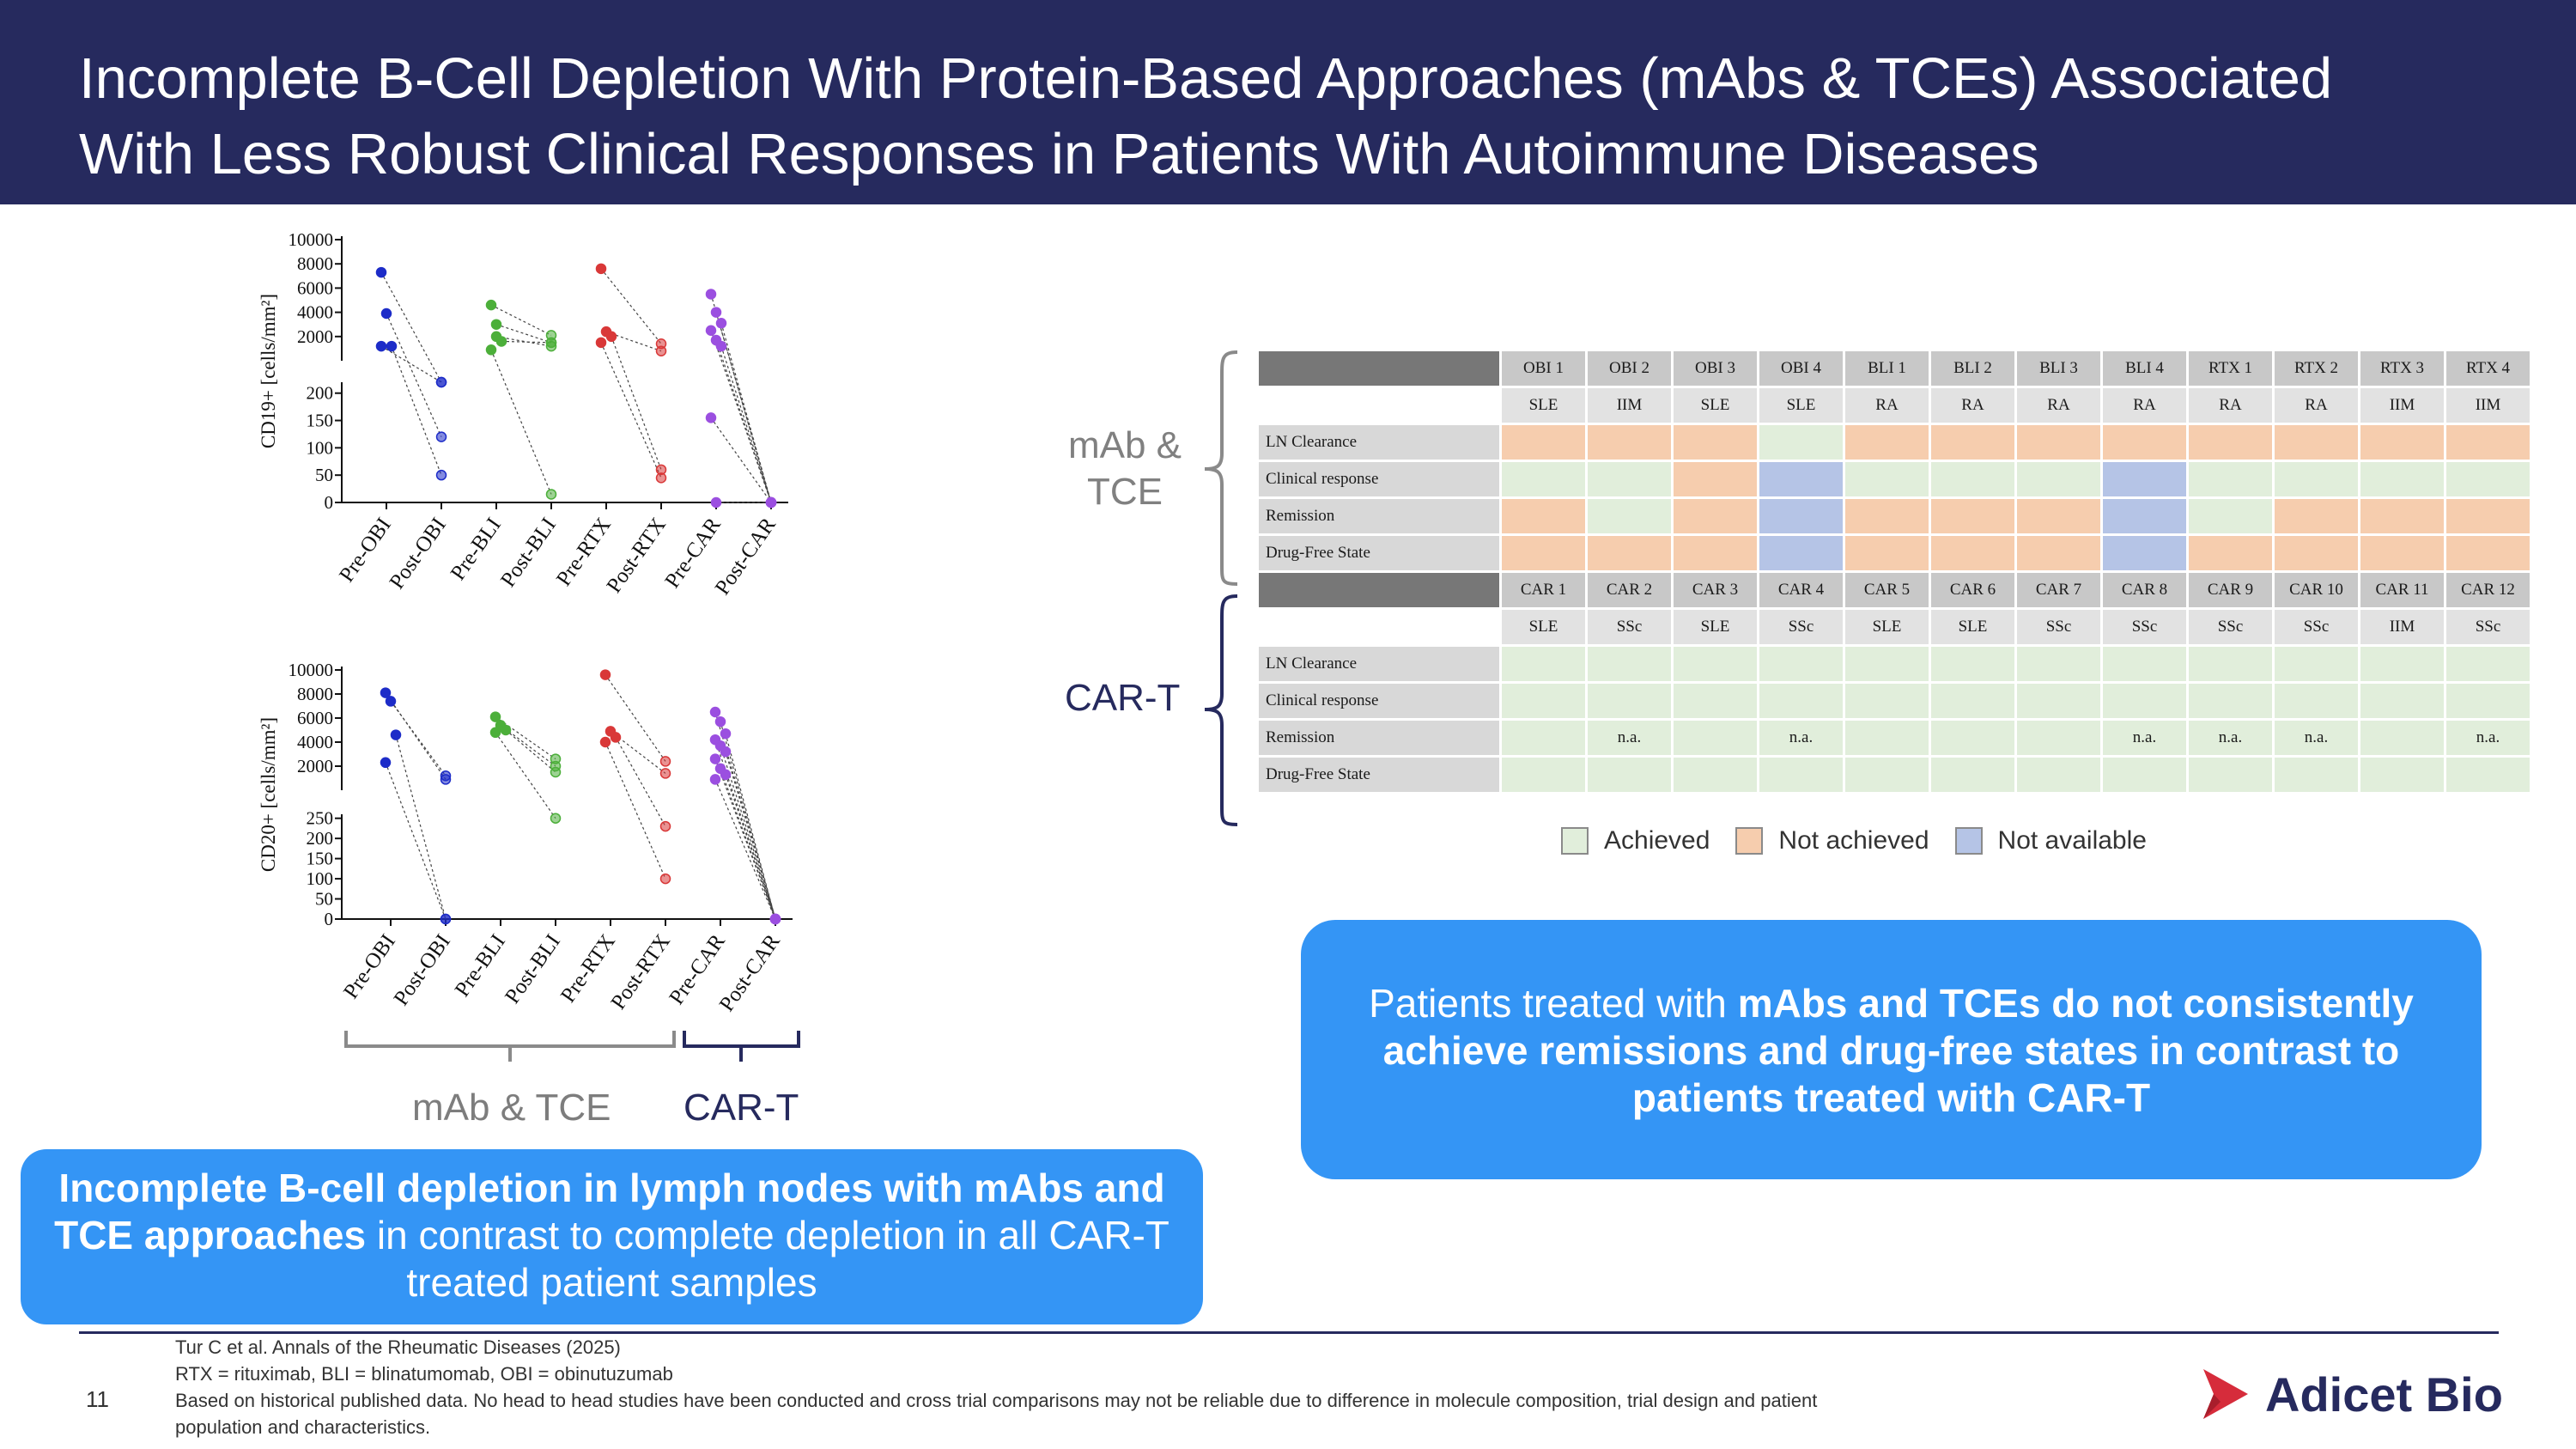  I want to click on car-row-label: Remission, so click(1379, 738).